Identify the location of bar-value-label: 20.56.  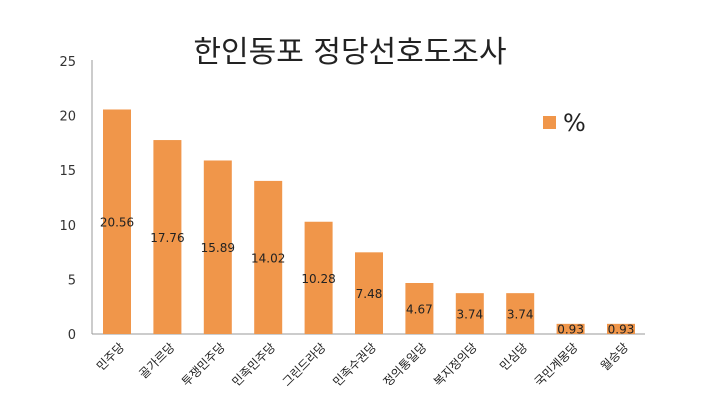
(117, 223).